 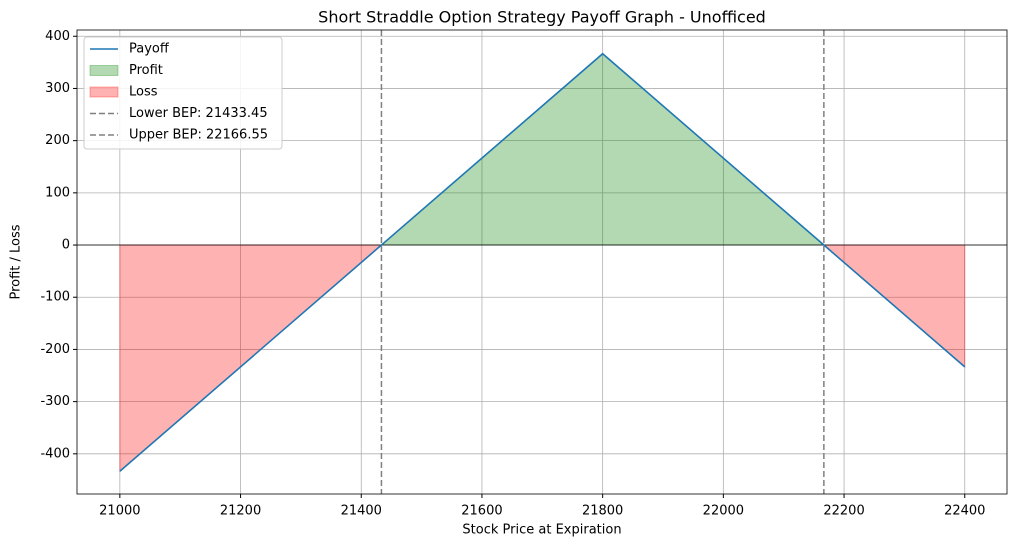 I want to click on legend-label: Loss, so click(x=143, y=92).